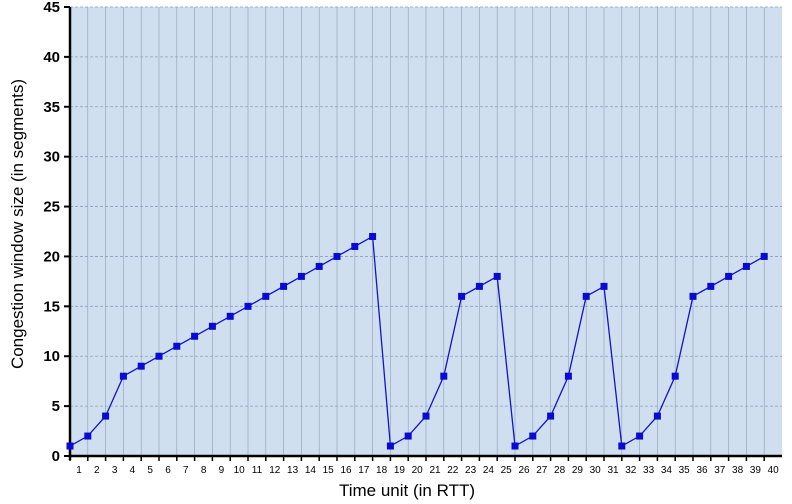 The height and width of the screenshot is (504, 792). Describe the element at coordinates (115, 470) in the screenshot. I see `x-tick-label: 3` at that location.